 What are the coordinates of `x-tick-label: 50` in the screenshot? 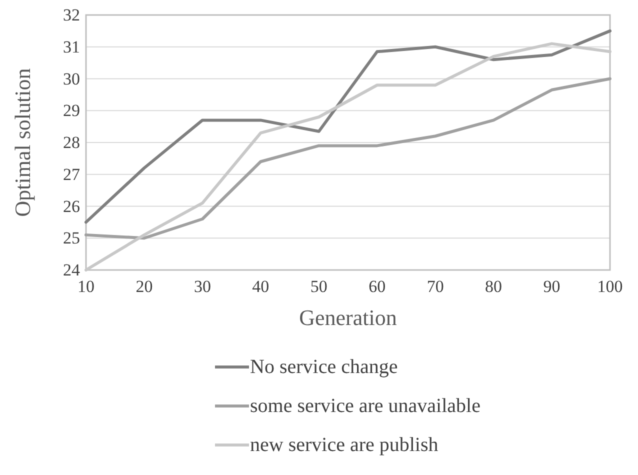 It's located at (319, 286).